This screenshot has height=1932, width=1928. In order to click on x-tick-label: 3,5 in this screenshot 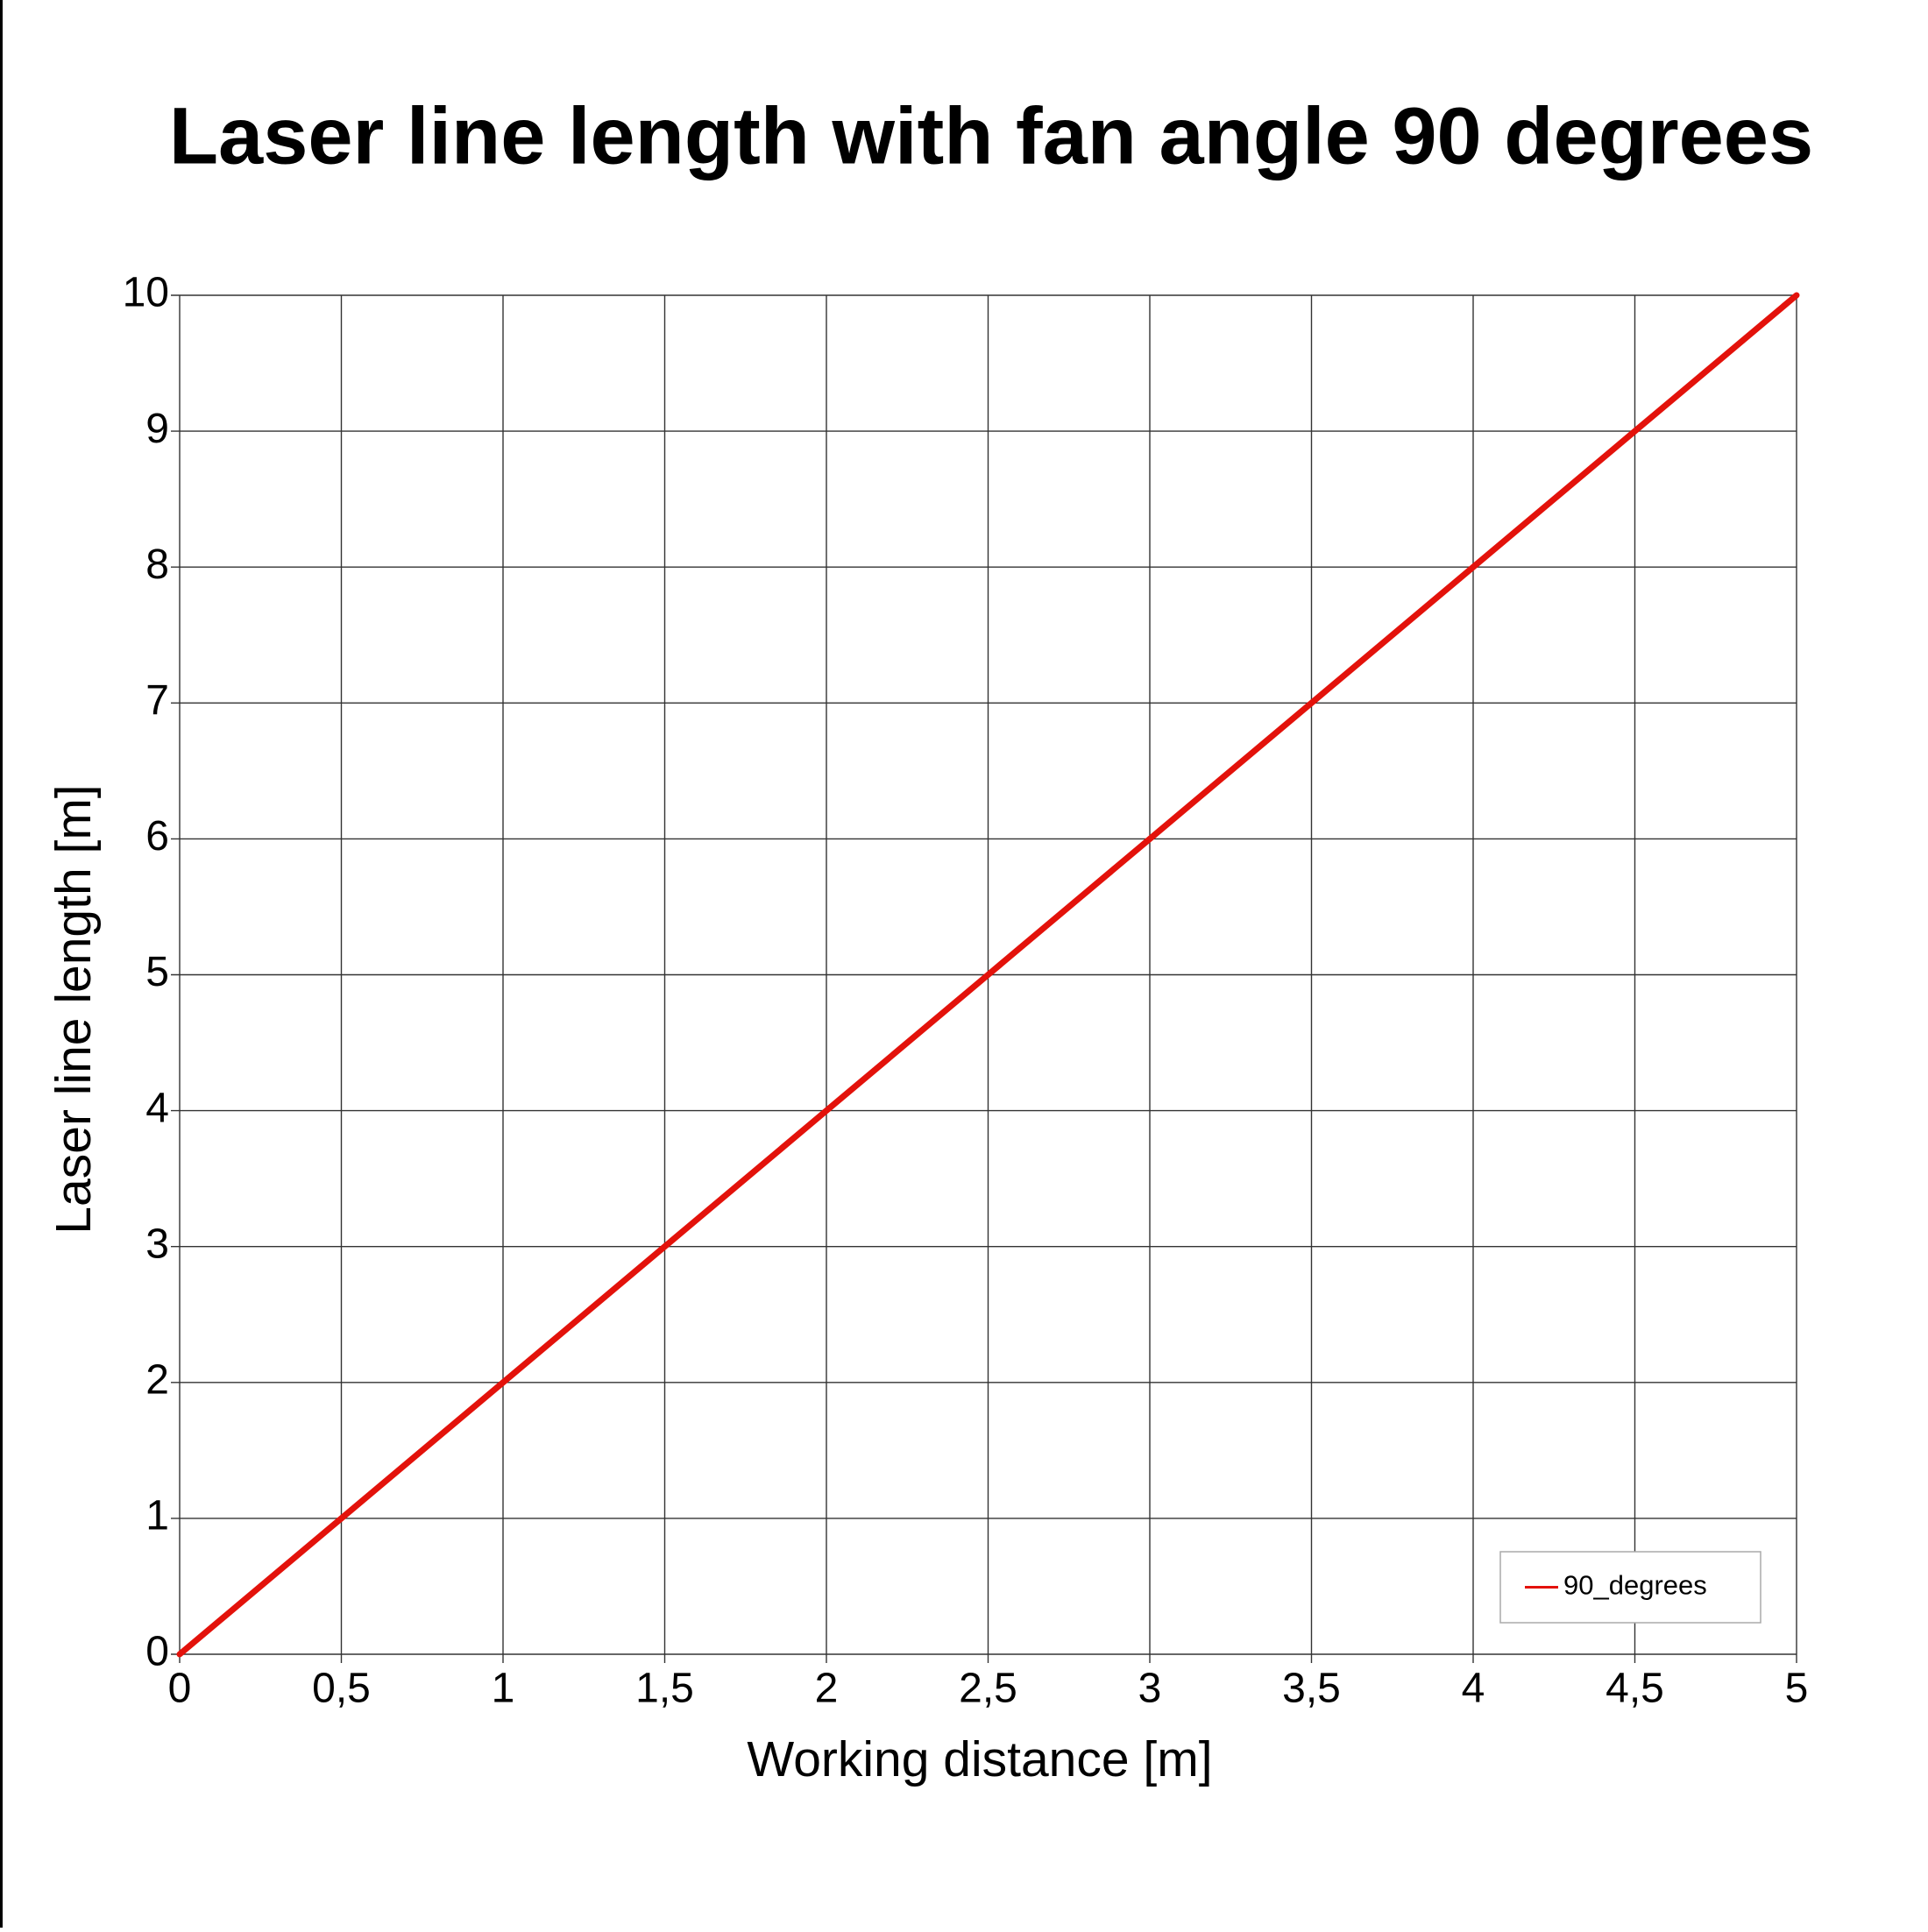, I will do `click(1311, 1689)`.